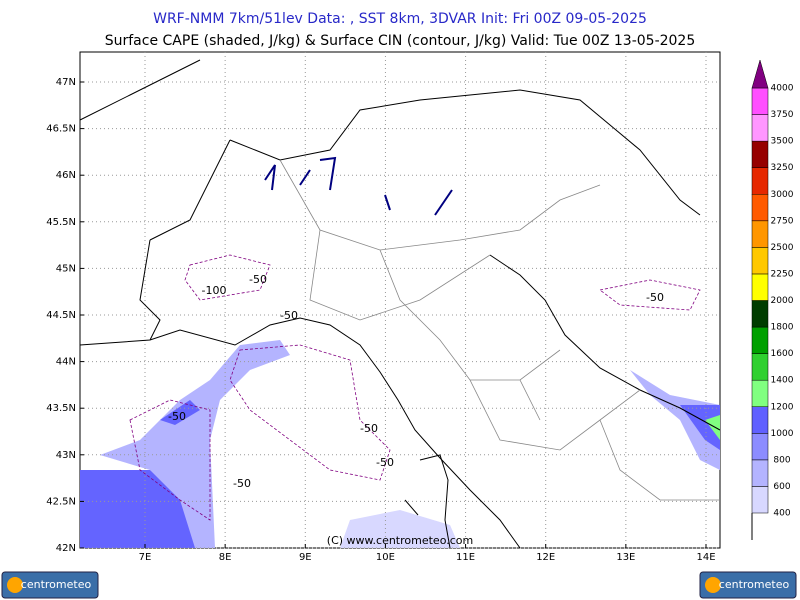 The image size is (800, 600). Describe the element at coordinates (782, 115) in the screenshot. I see `colorbar-label: 3750` at that location.